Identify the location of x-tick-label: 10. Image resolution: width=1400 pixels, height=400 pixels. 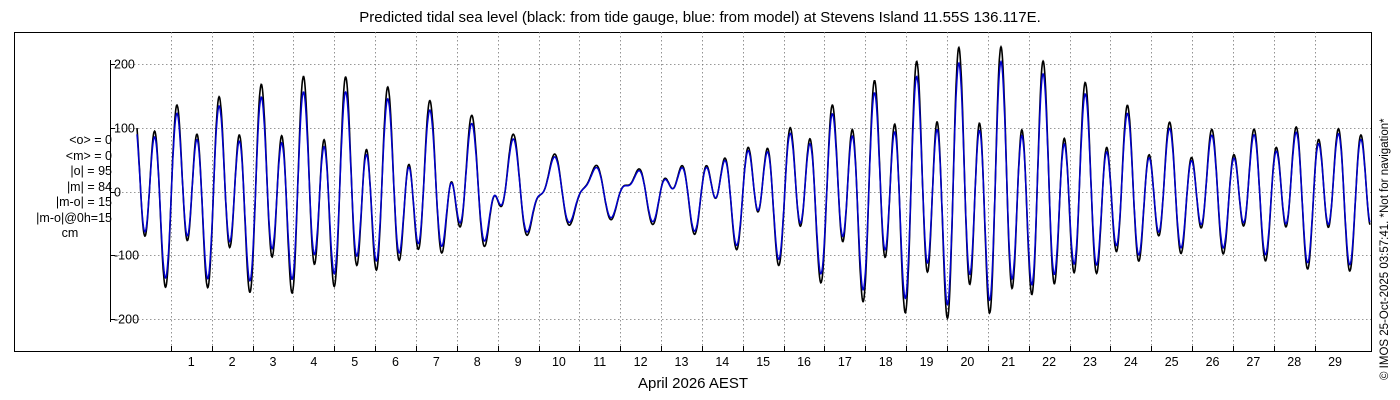
(559, 362).